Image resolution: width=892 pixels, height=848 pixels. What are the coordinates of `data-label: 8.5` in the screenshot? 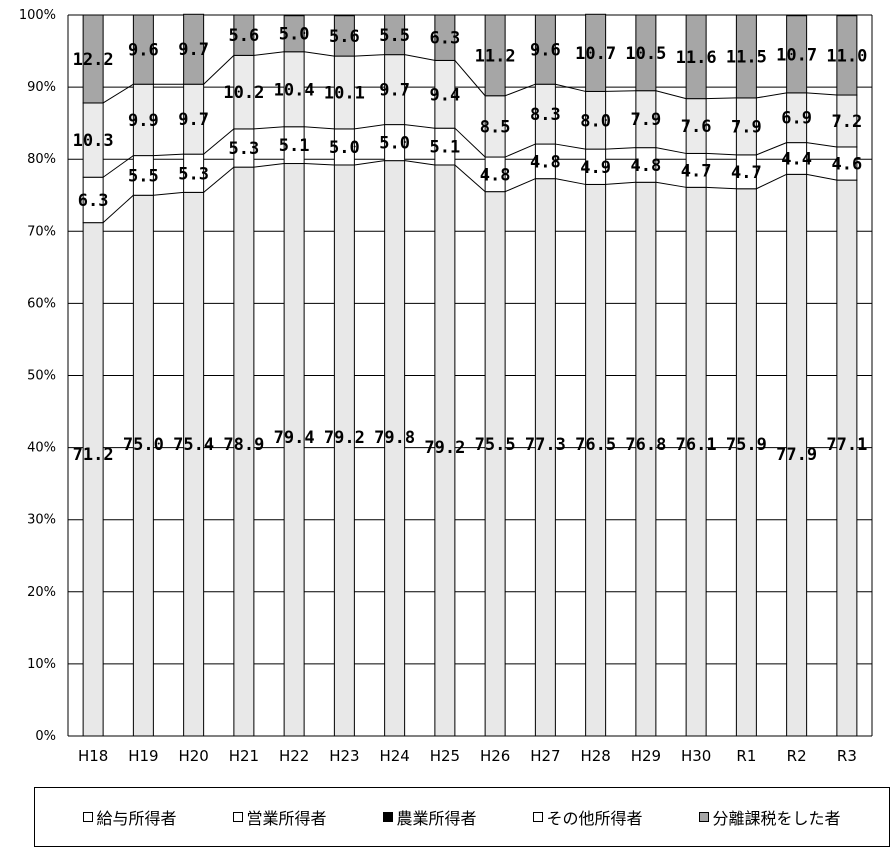 It's located at (495, 127).